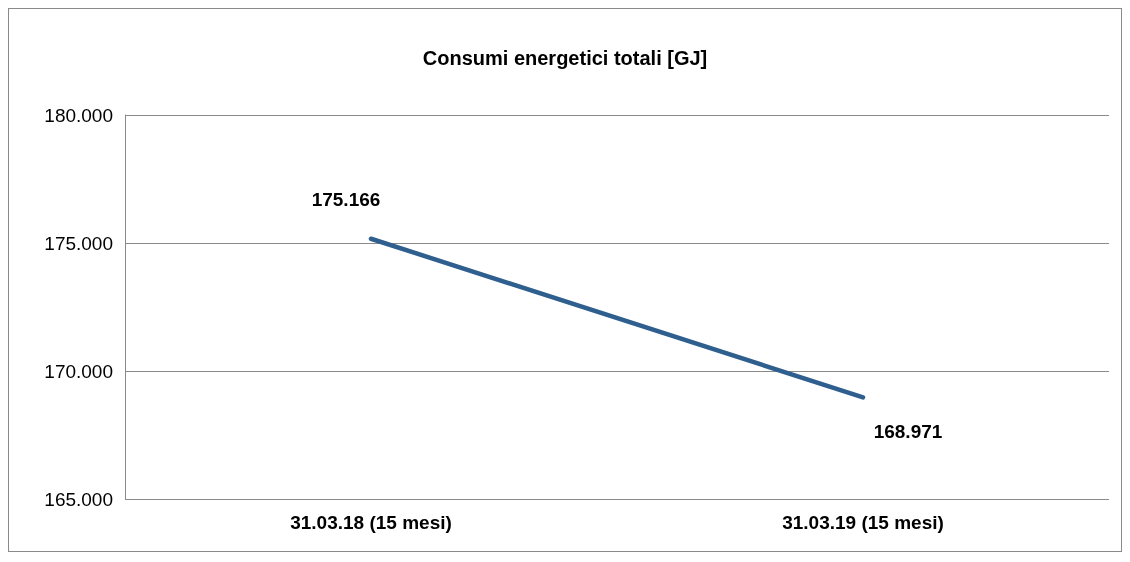  What do you see at coordinates (78, 115) in the screenshot?
I see `y-tick-label: 180.000` at bounding box center [78, 115].